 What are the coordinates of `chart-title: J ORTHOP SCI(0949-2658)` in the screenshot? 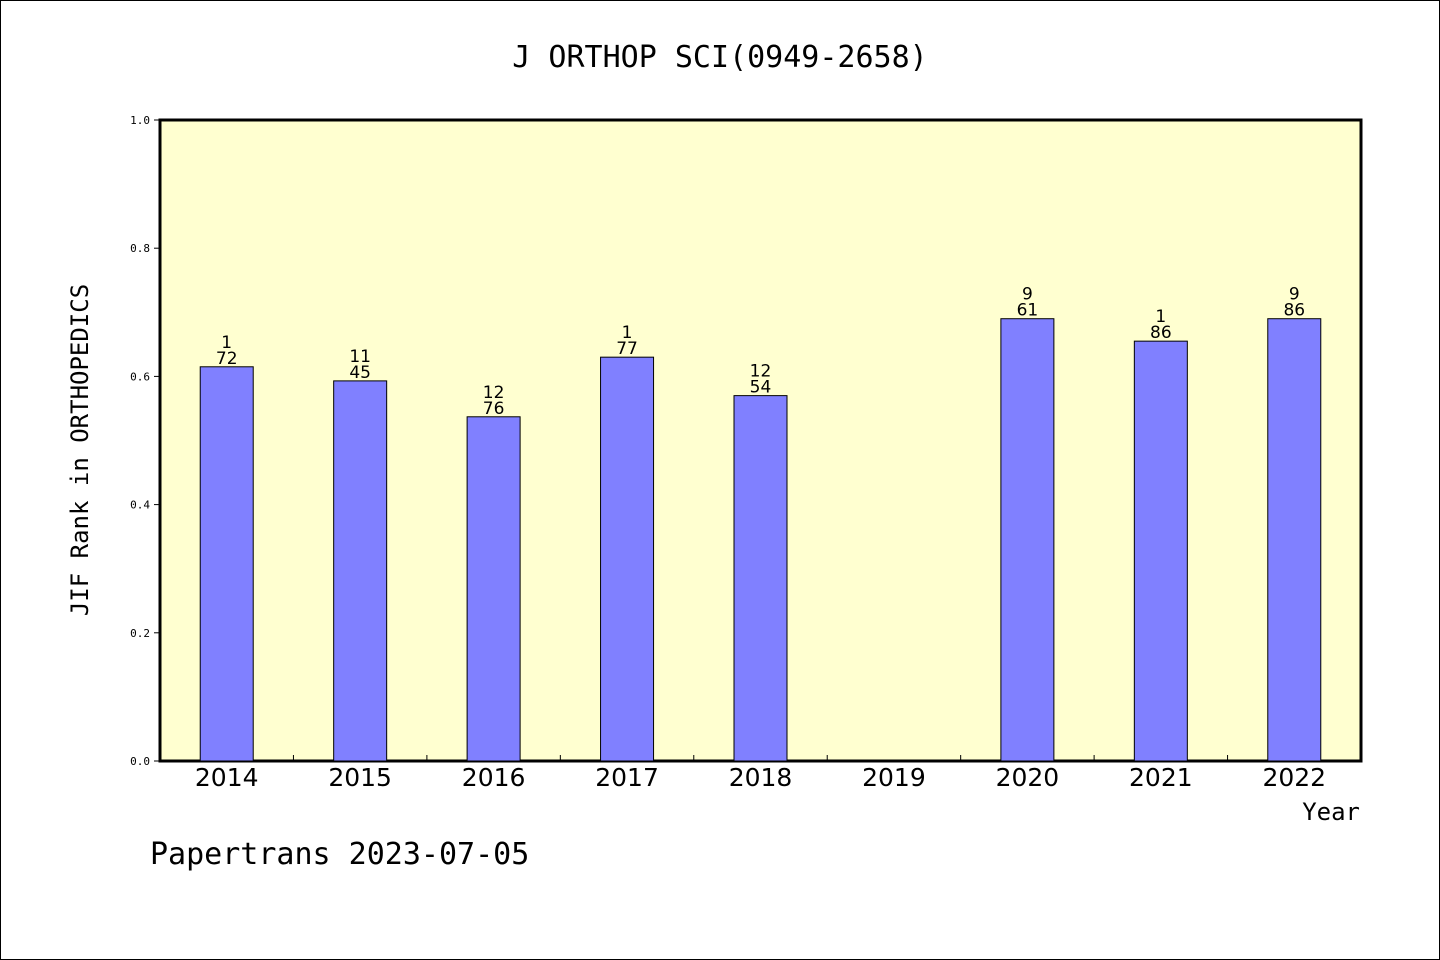 It's located at (719, 57).